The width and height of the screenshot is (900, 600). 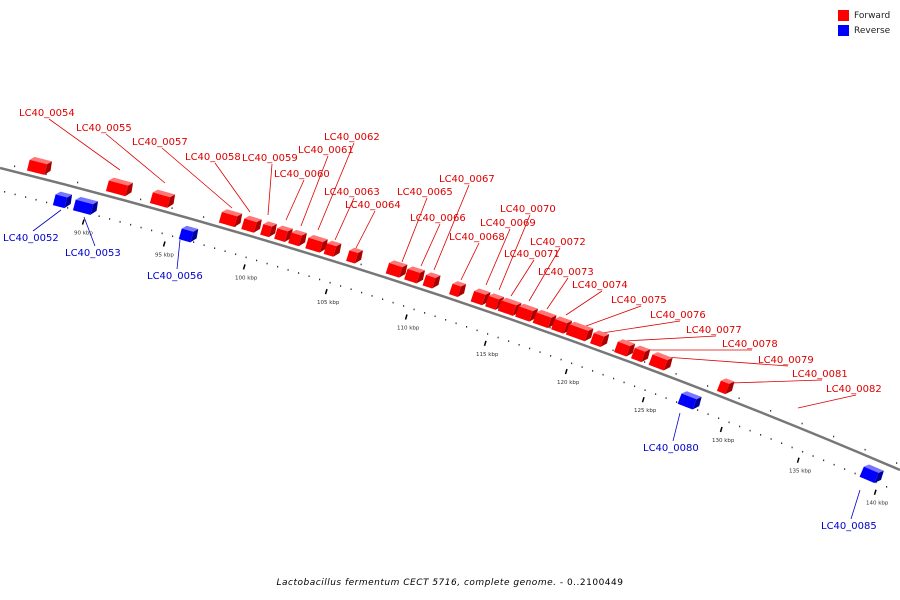 I want to click on gene-label-lc40_0081: LC40_0081, so click(x=820, y=374).